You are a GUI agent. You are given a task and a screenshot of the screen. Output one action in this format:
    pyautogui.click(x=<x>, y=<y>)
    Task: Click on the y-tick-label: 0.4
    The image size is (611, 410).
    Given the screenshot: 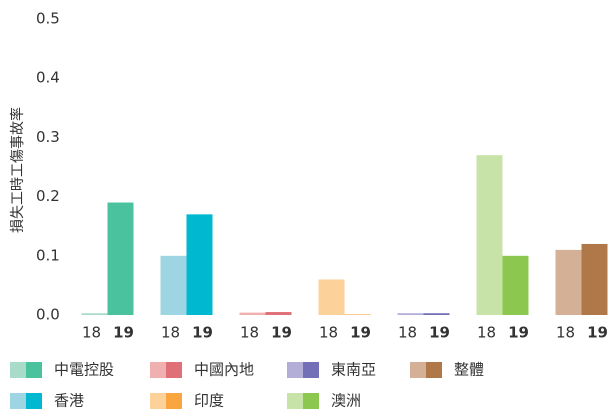 What is the action you would take?
    pyautogui.click(x=48, y=78)
    